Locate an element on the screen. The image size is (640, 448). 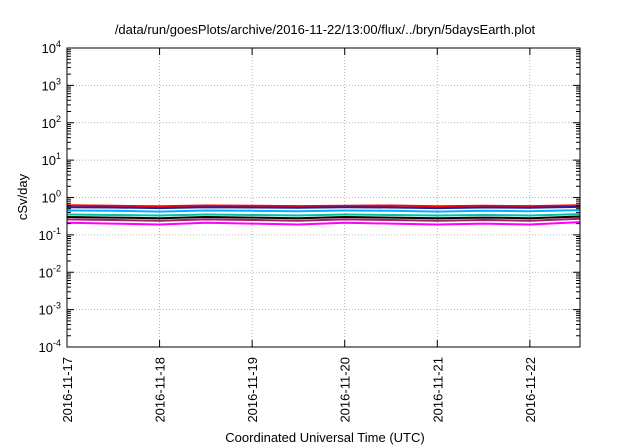
y-tick-label: 10⁻¹ is located at coordinates (50, 234).